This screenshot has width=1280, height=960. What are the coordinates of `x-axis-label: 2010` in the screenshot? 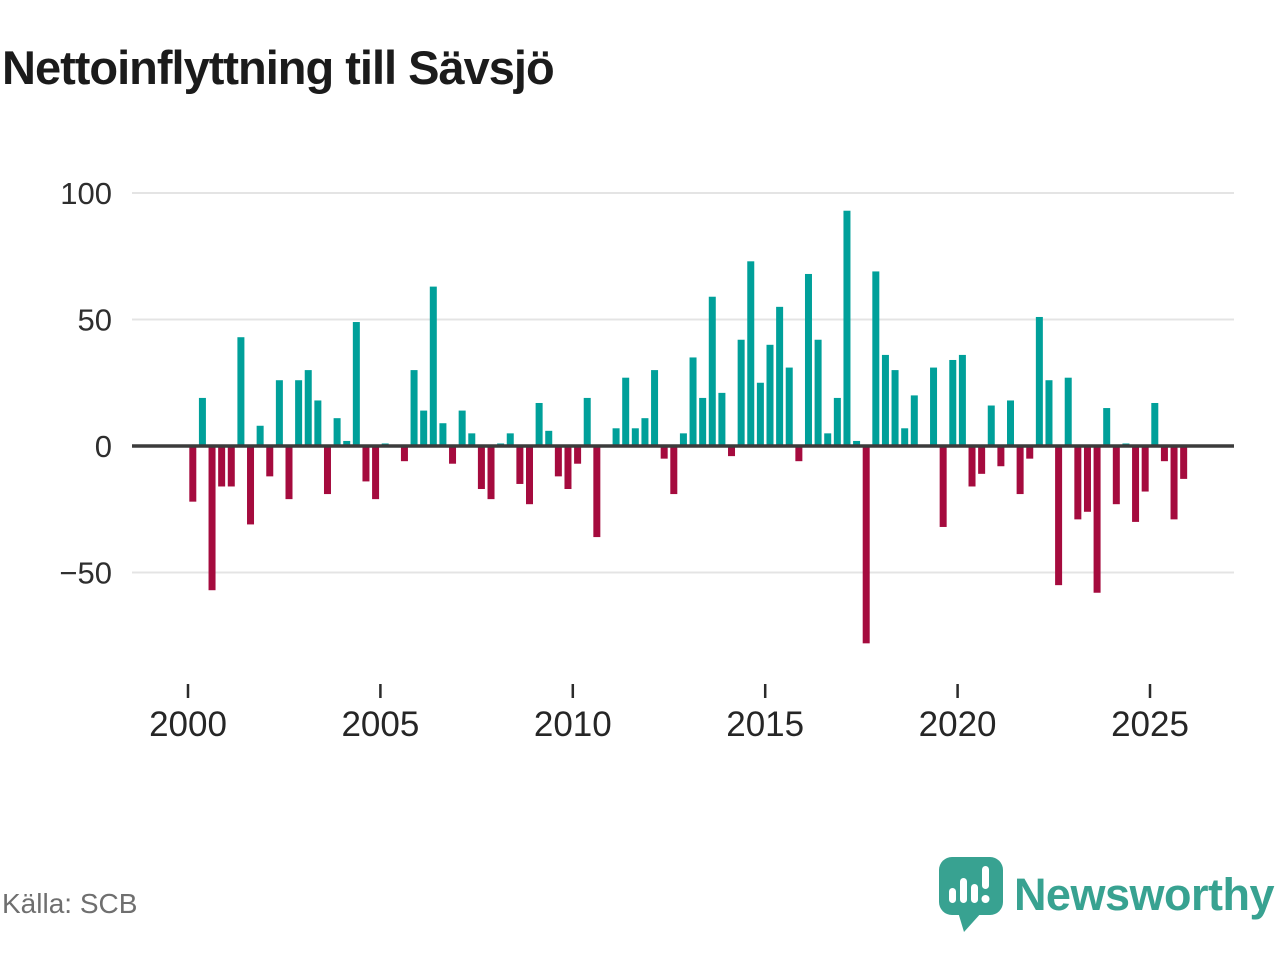 It's located at (573, 724).